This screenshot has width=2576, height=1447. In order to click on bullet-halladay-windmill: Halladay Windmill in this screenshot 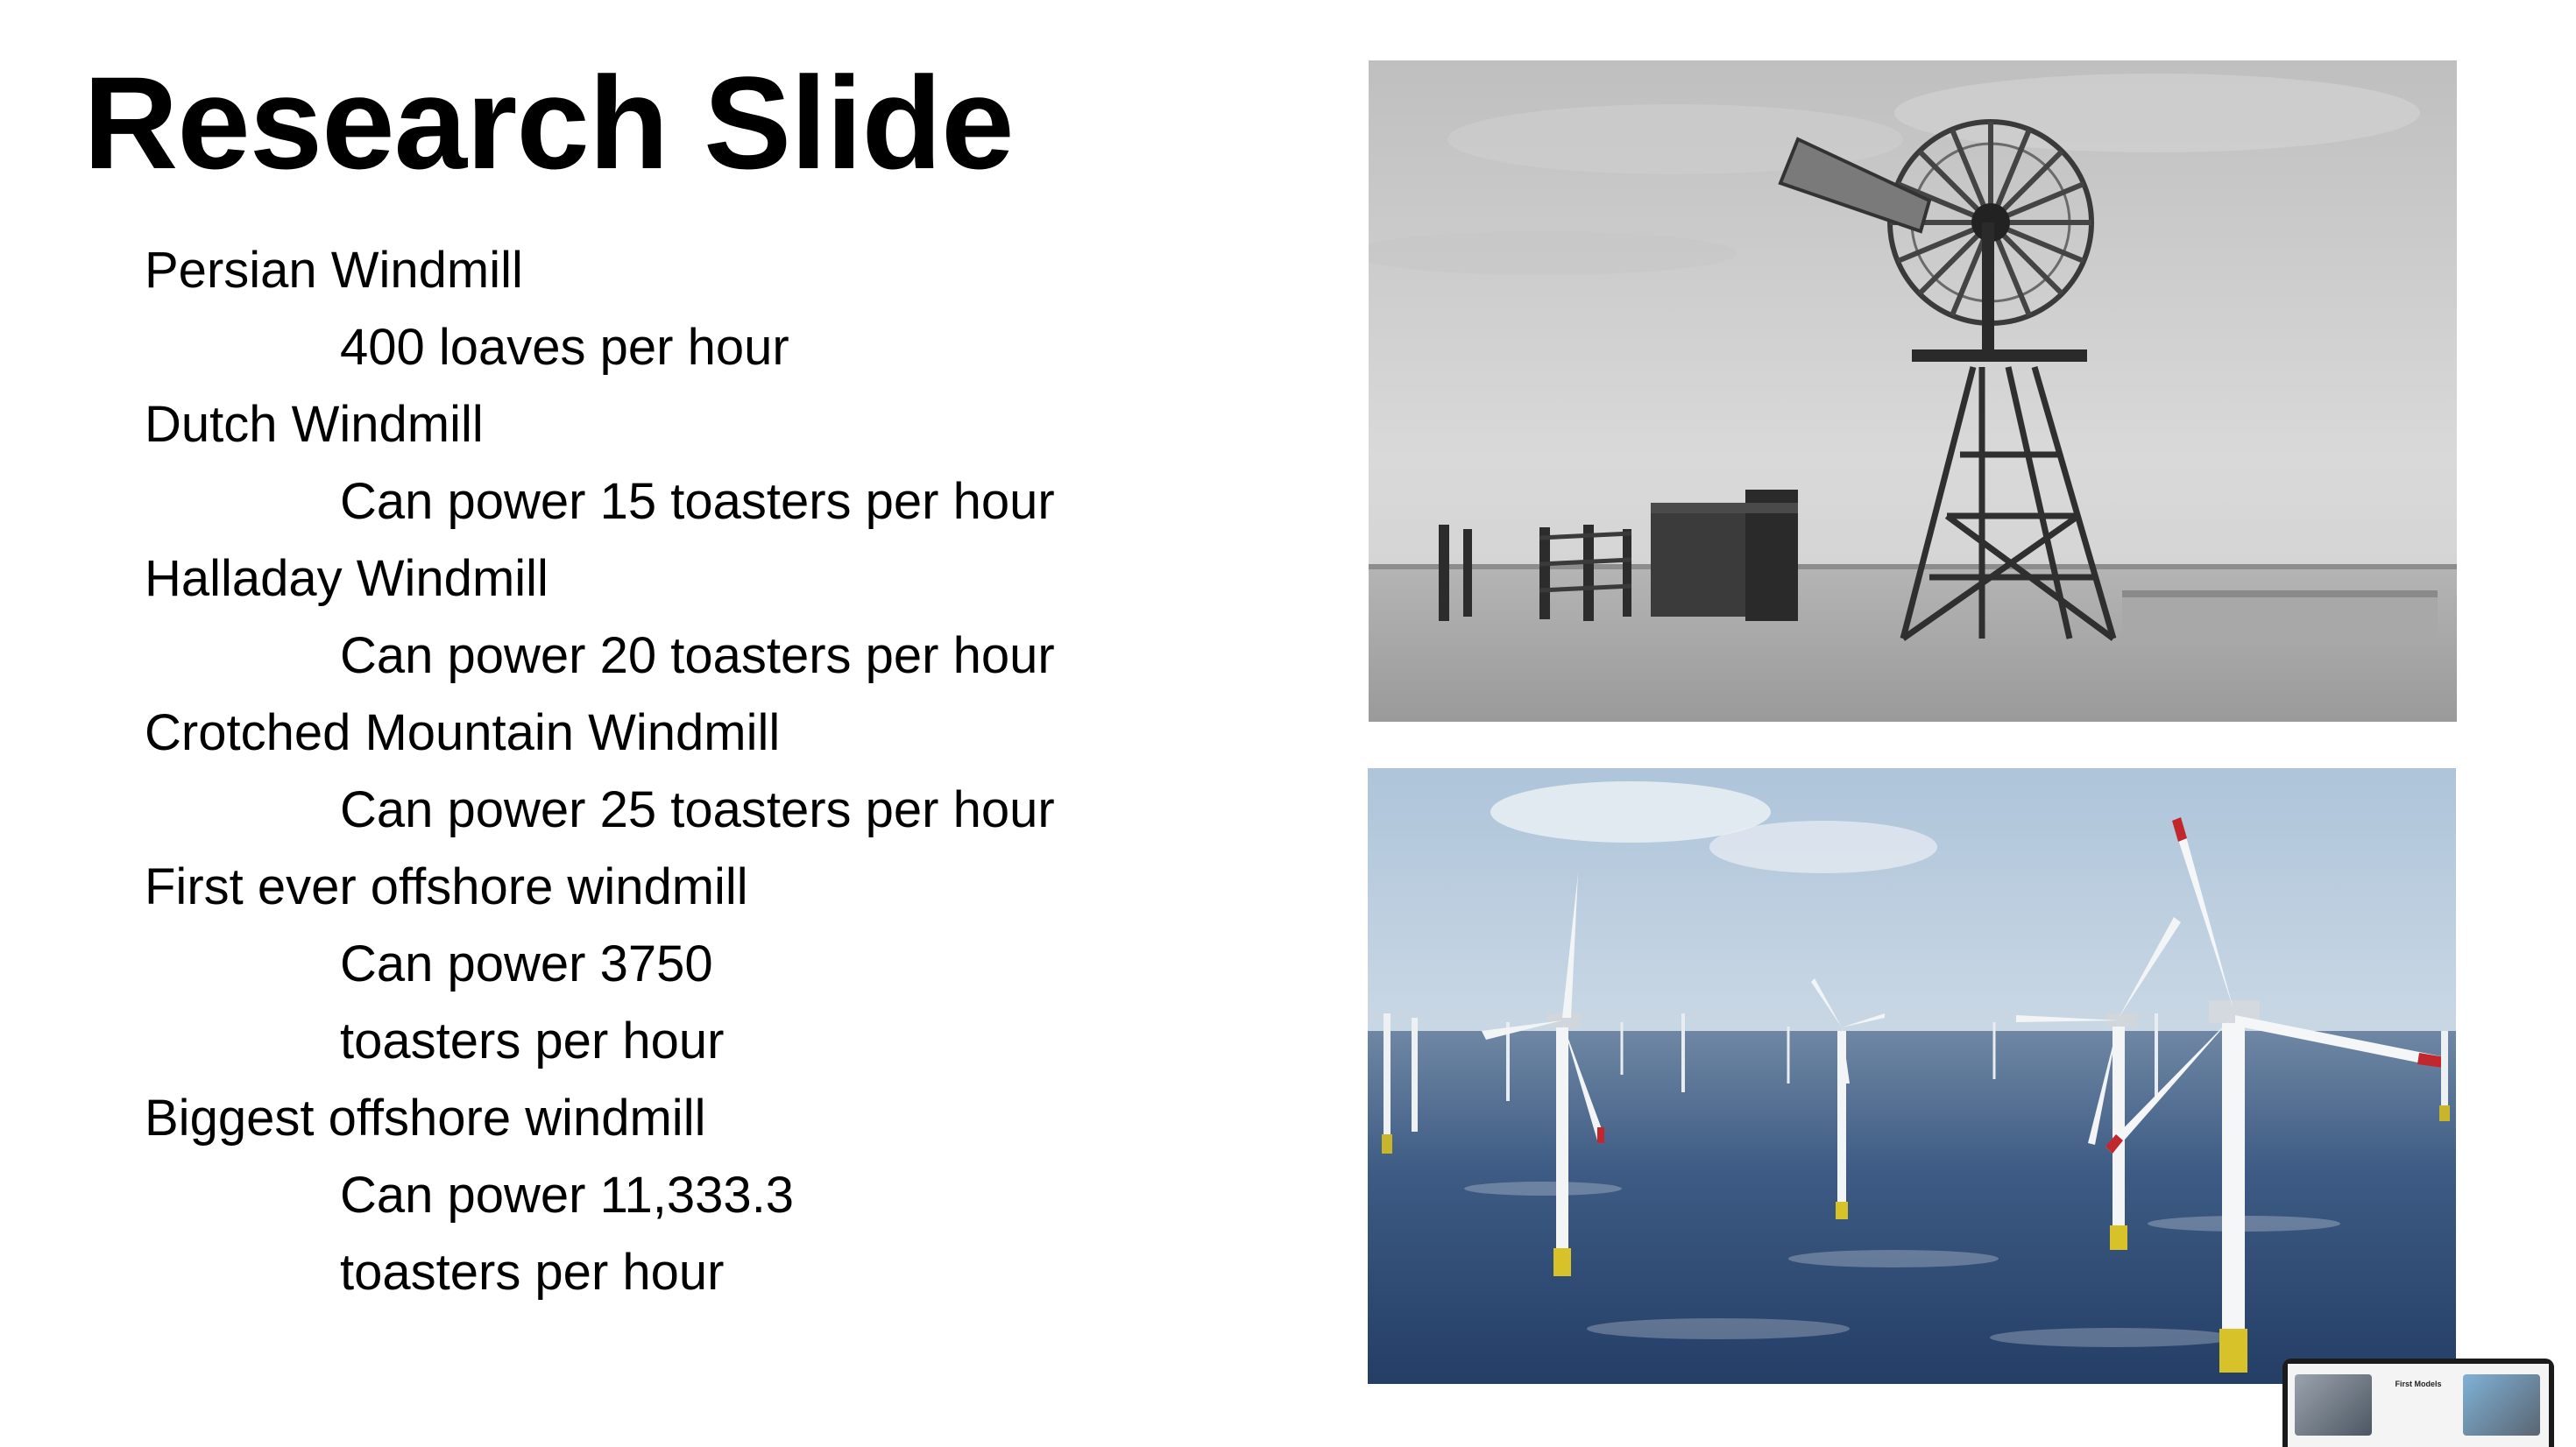, I will do `click(346, 578)`.